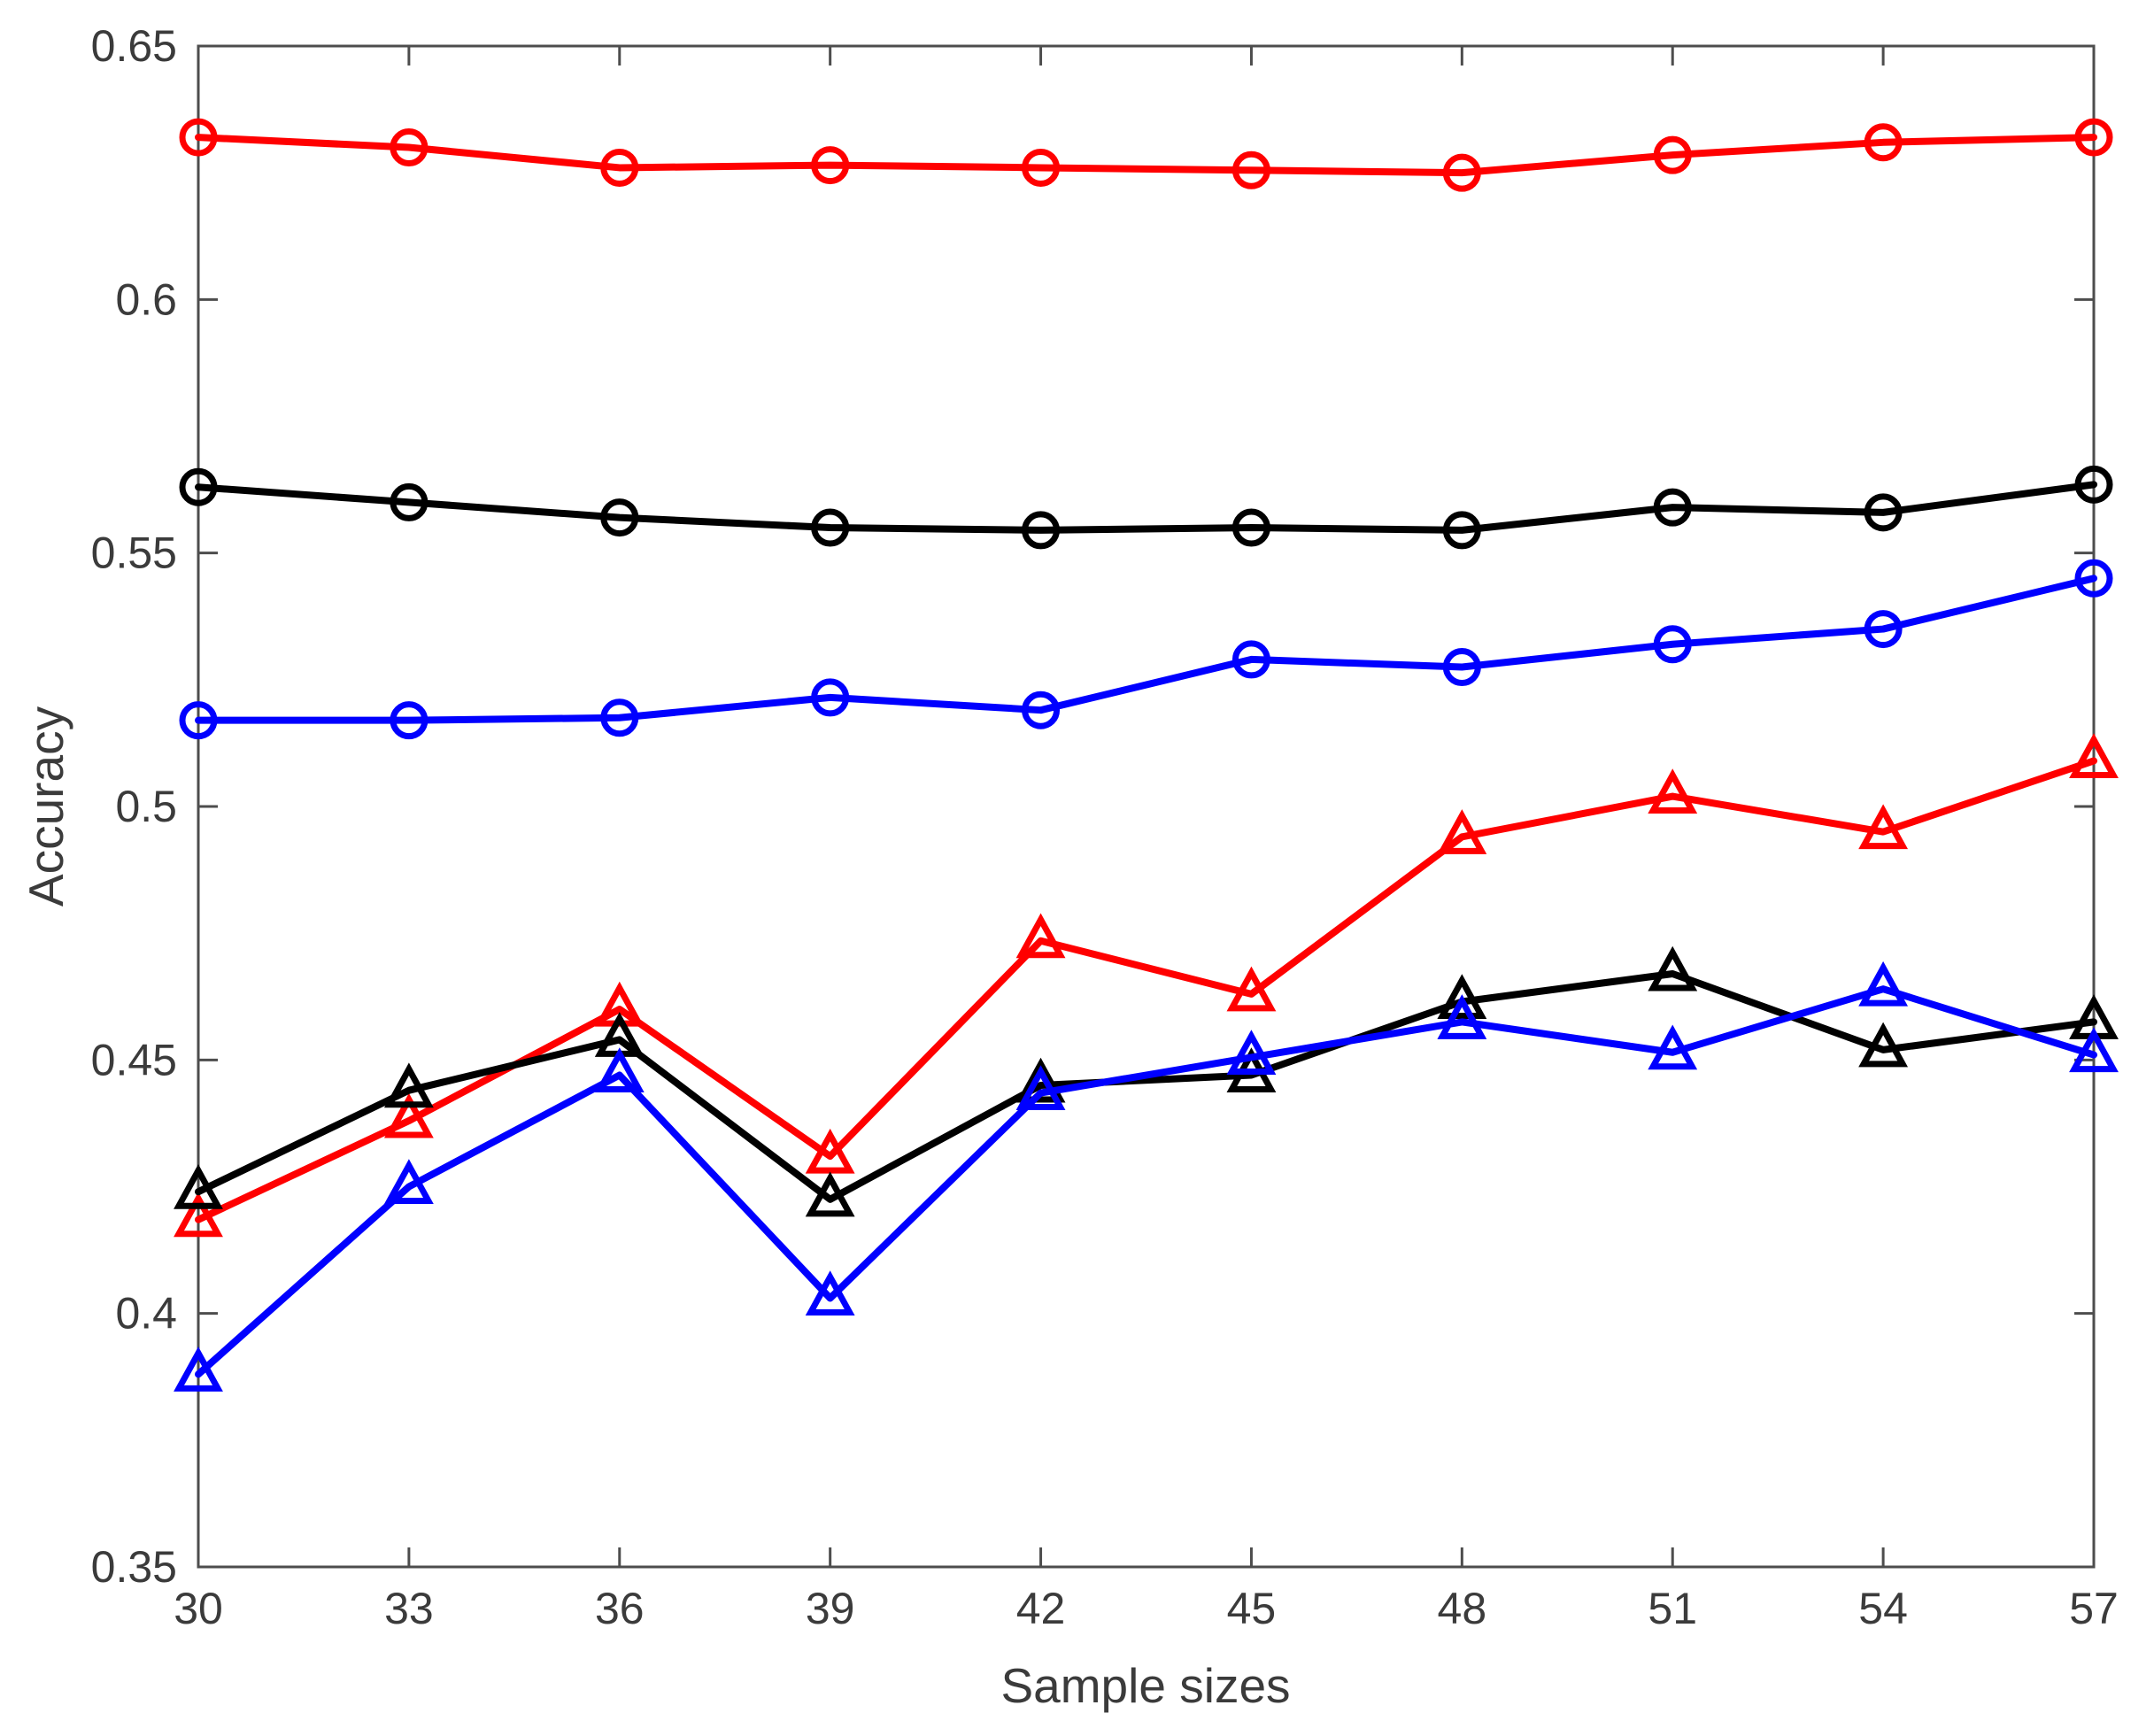  Describe the element at coordinates (1145, 1685) in the screenshot. I see `x-axis-title: Sample sizes` at that location.